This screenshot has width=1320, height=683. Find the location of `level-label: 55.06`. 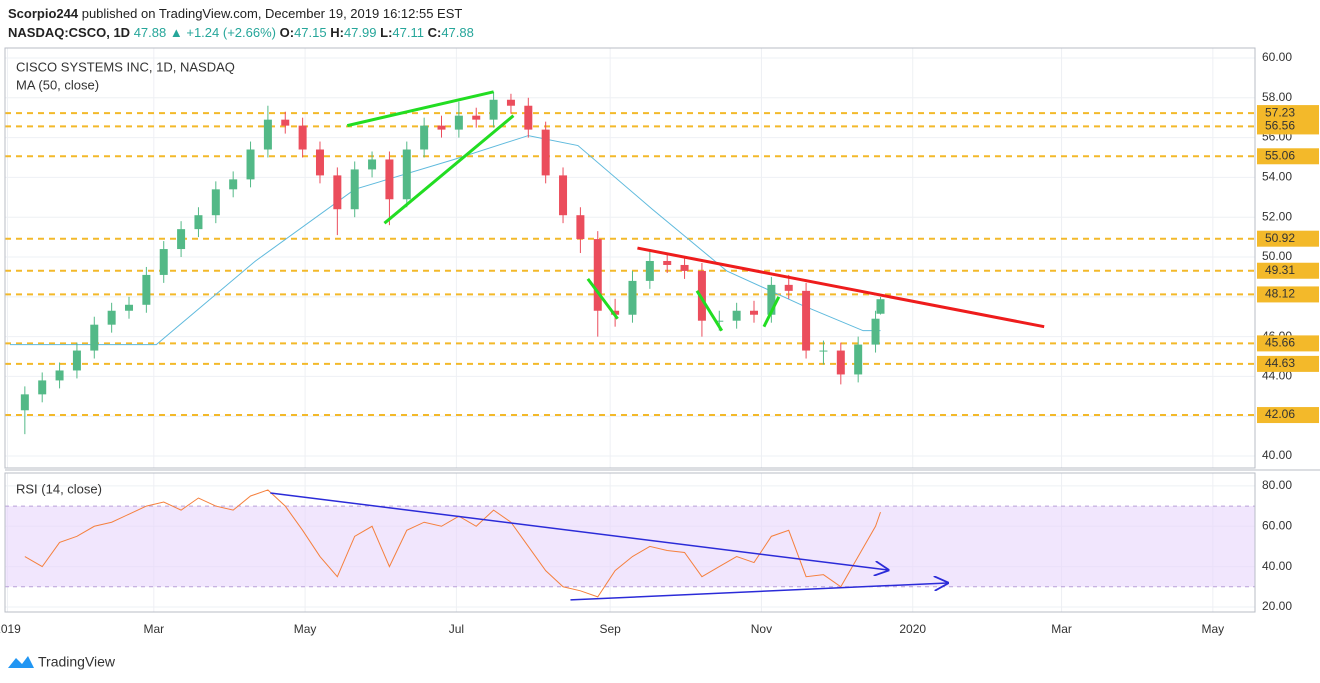

level-label: 55.06 is located at coordinates (1280, 155).